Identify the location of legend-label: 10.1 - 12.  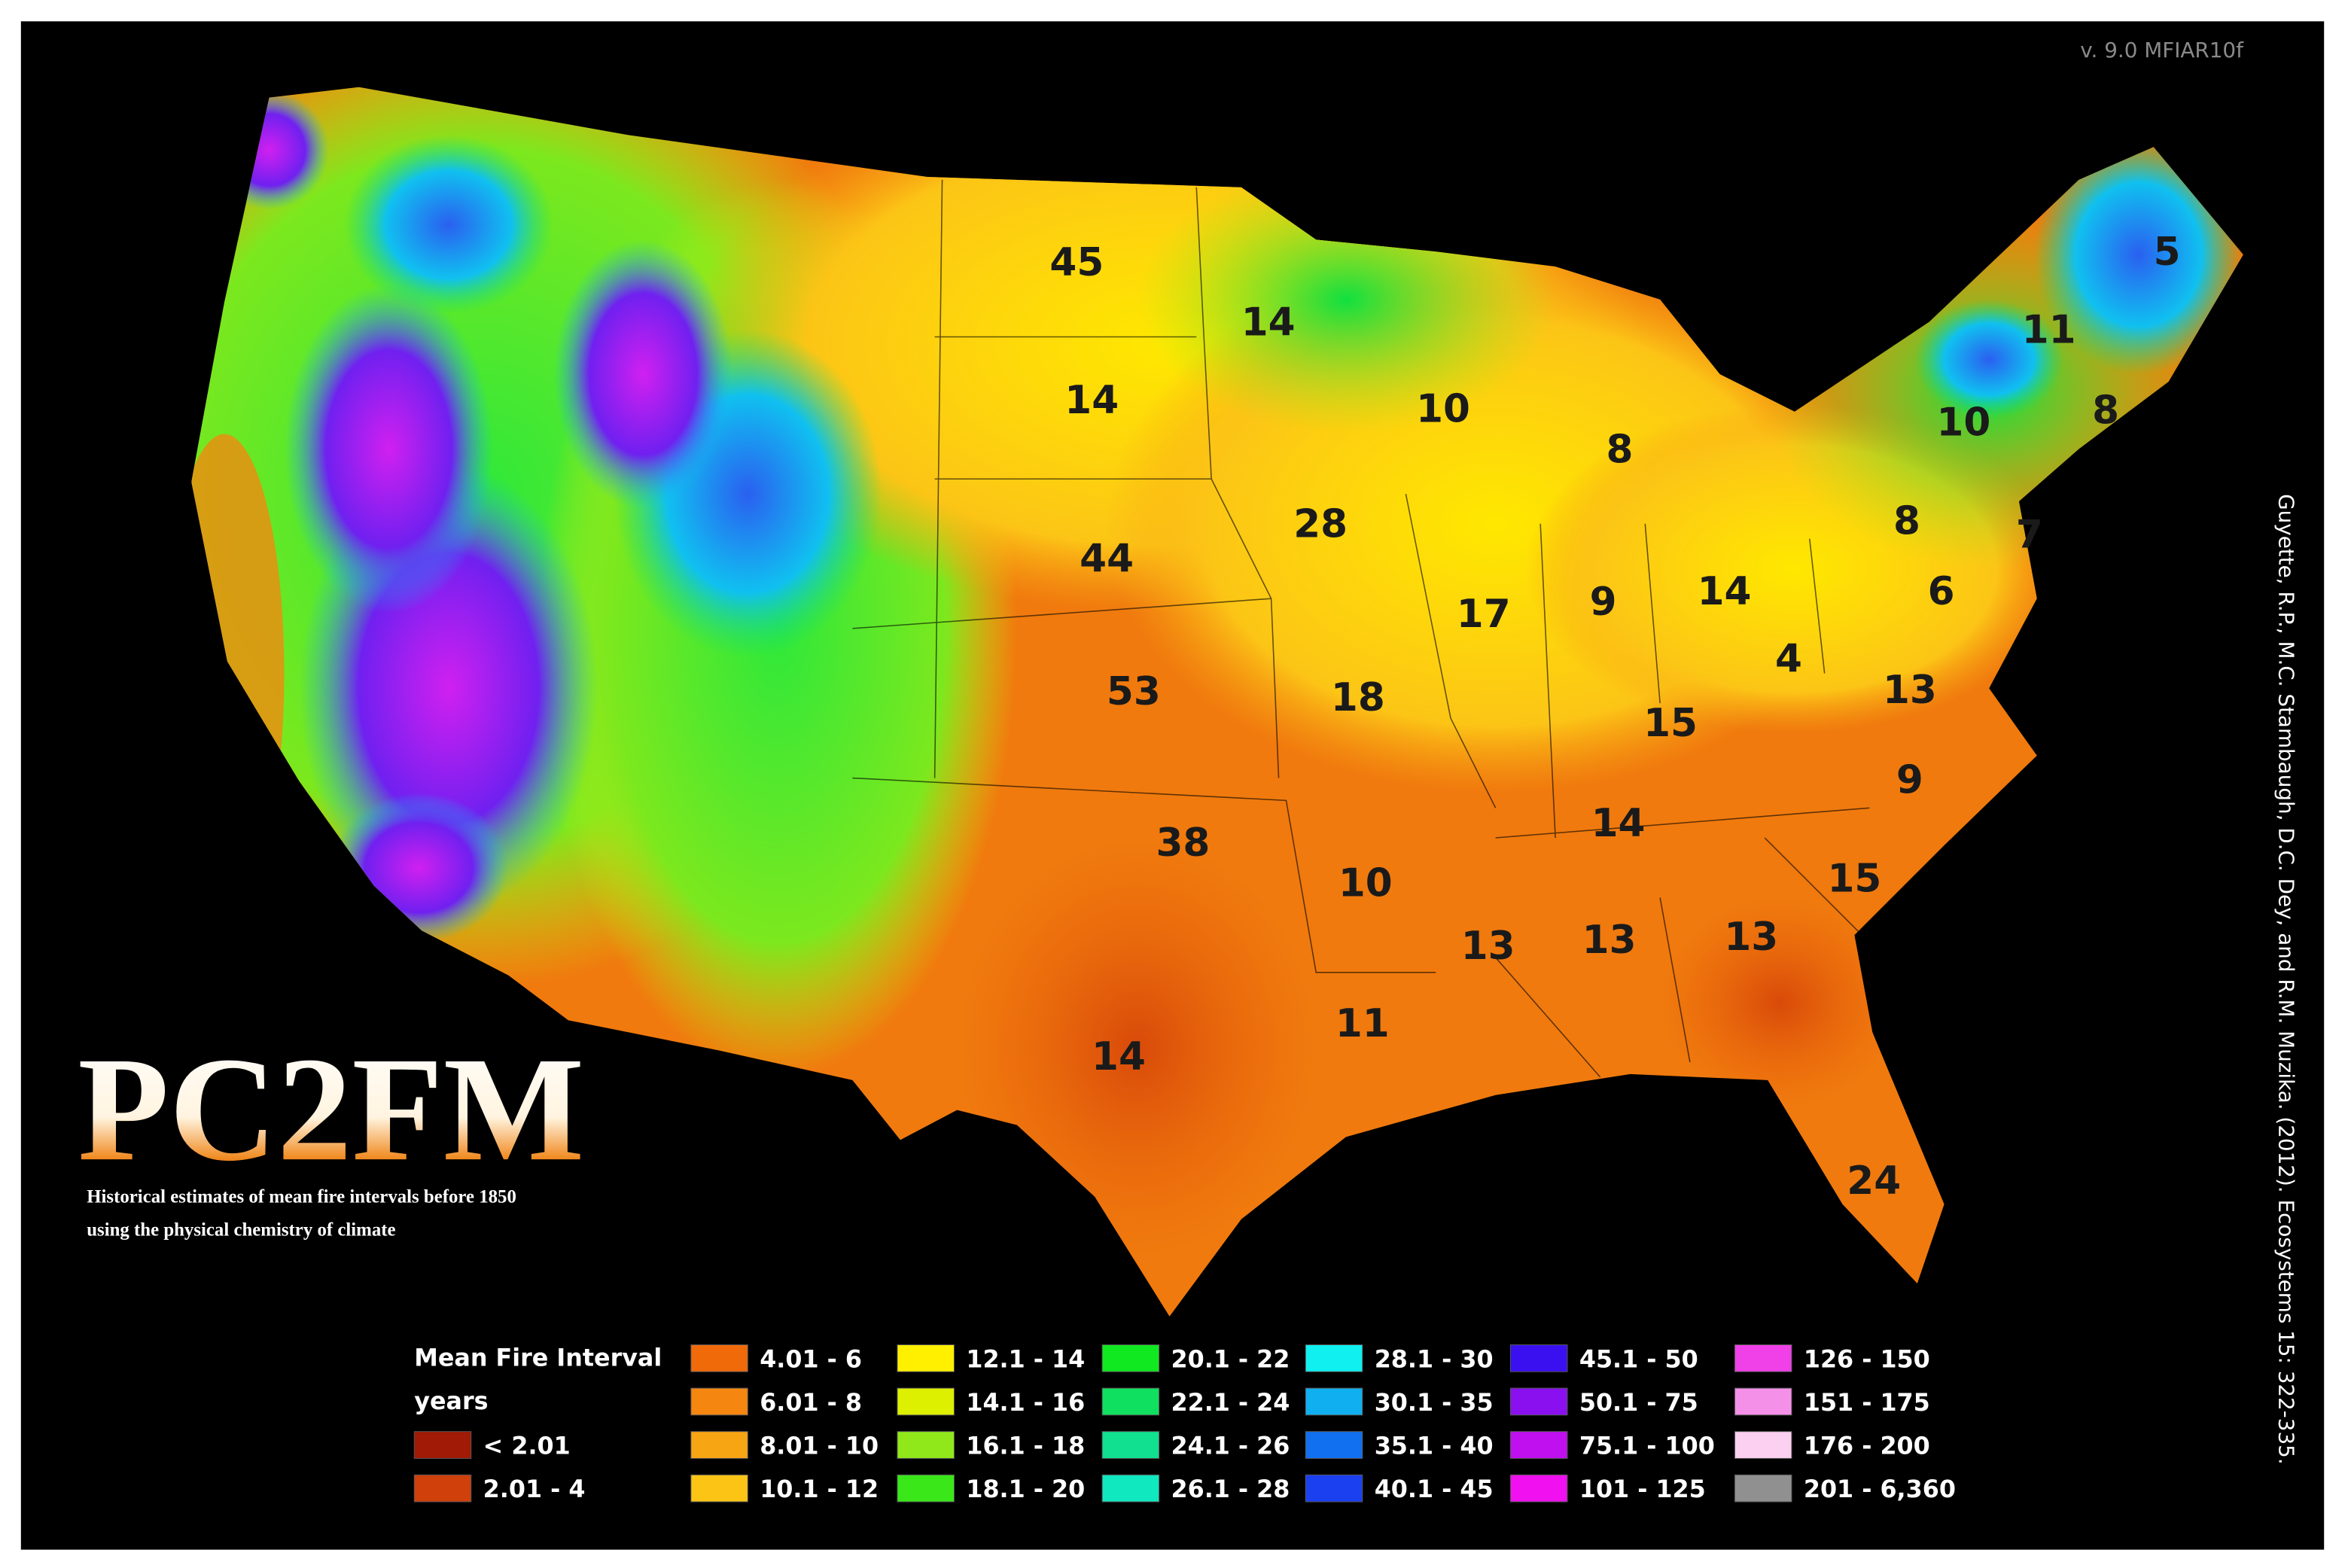
(819, 1489).